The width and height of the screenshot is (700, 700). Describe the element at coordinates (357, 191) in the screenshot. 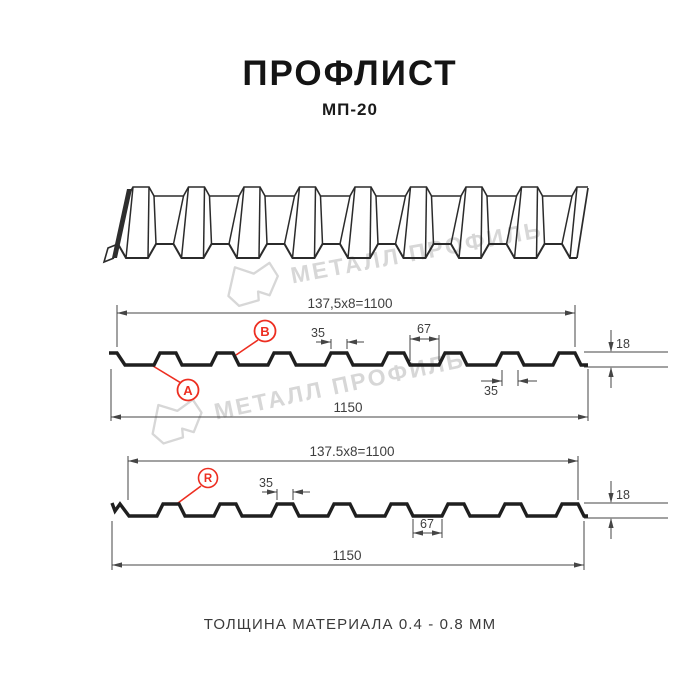

I see `sheet-far-edge` at that location.